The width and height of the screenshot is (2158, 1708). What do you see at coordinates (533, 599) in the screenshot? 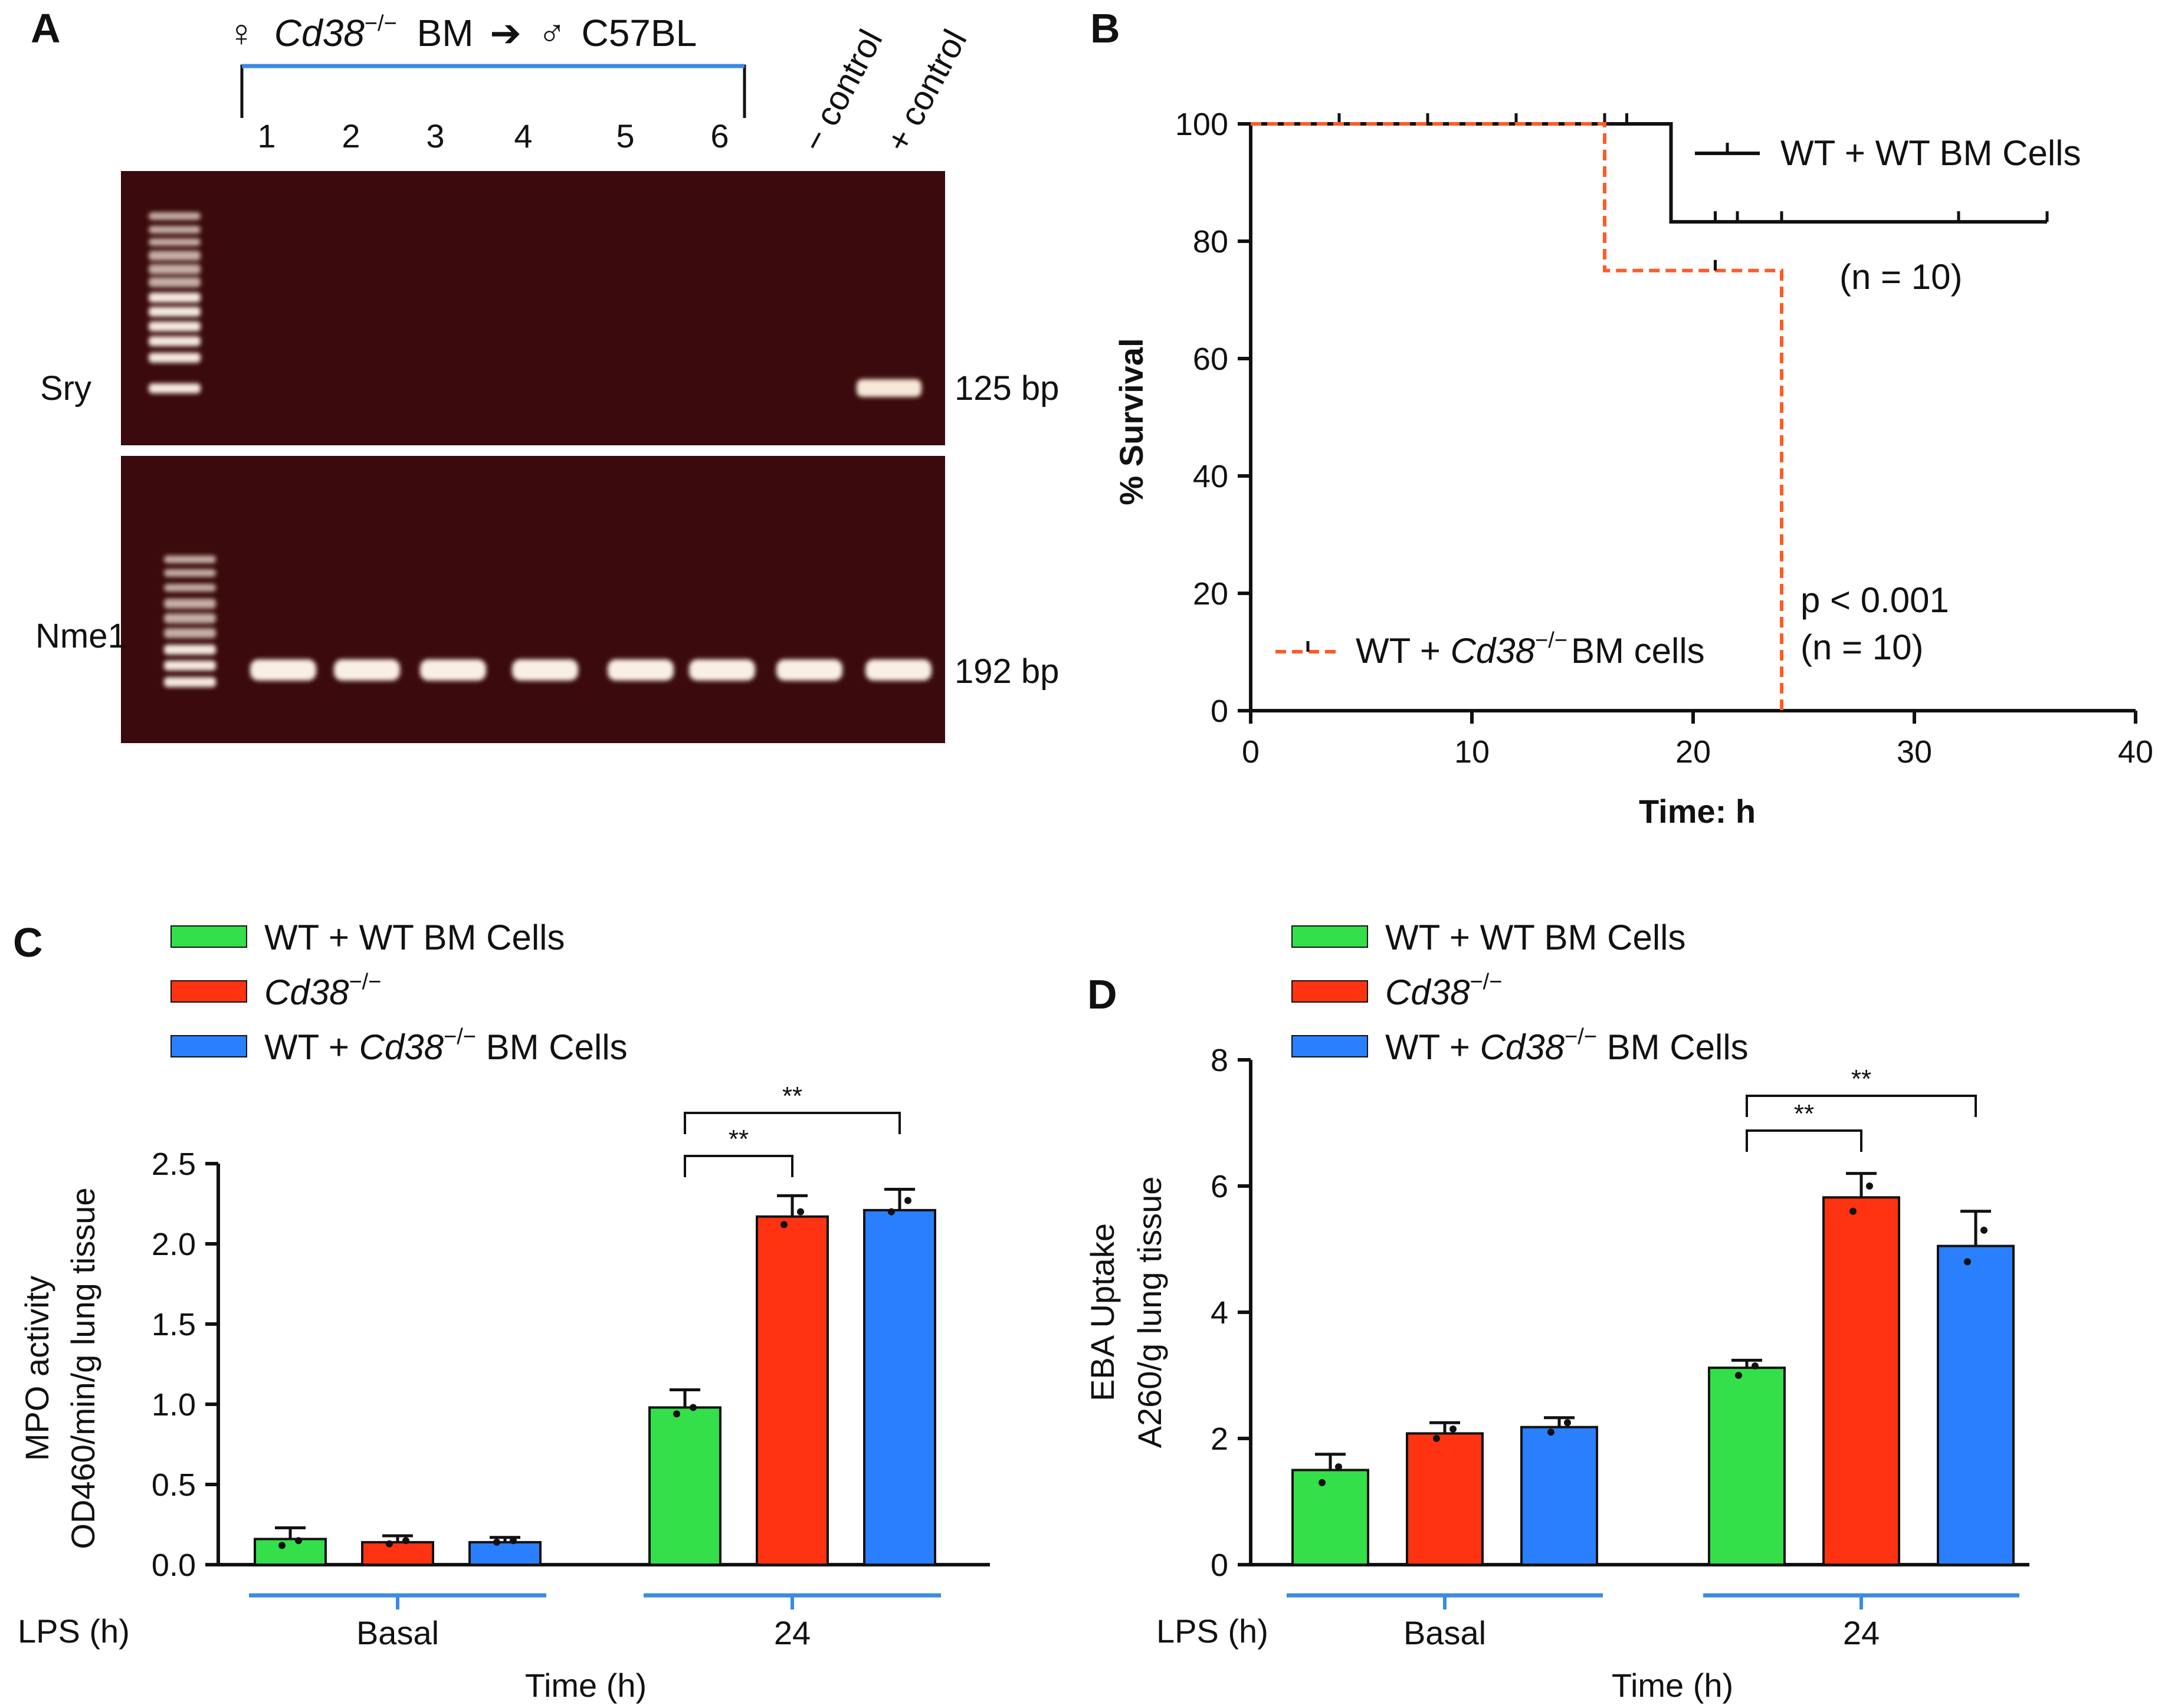
I see `gel-bottom` at bounding box center [533, 599].